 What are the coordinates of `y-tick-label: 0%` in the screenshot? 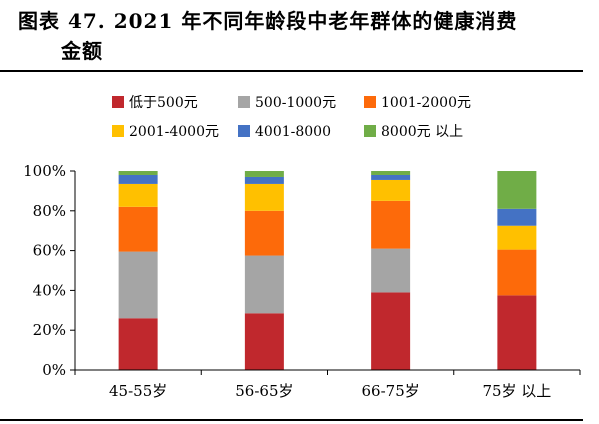 It's located at (54, 370).